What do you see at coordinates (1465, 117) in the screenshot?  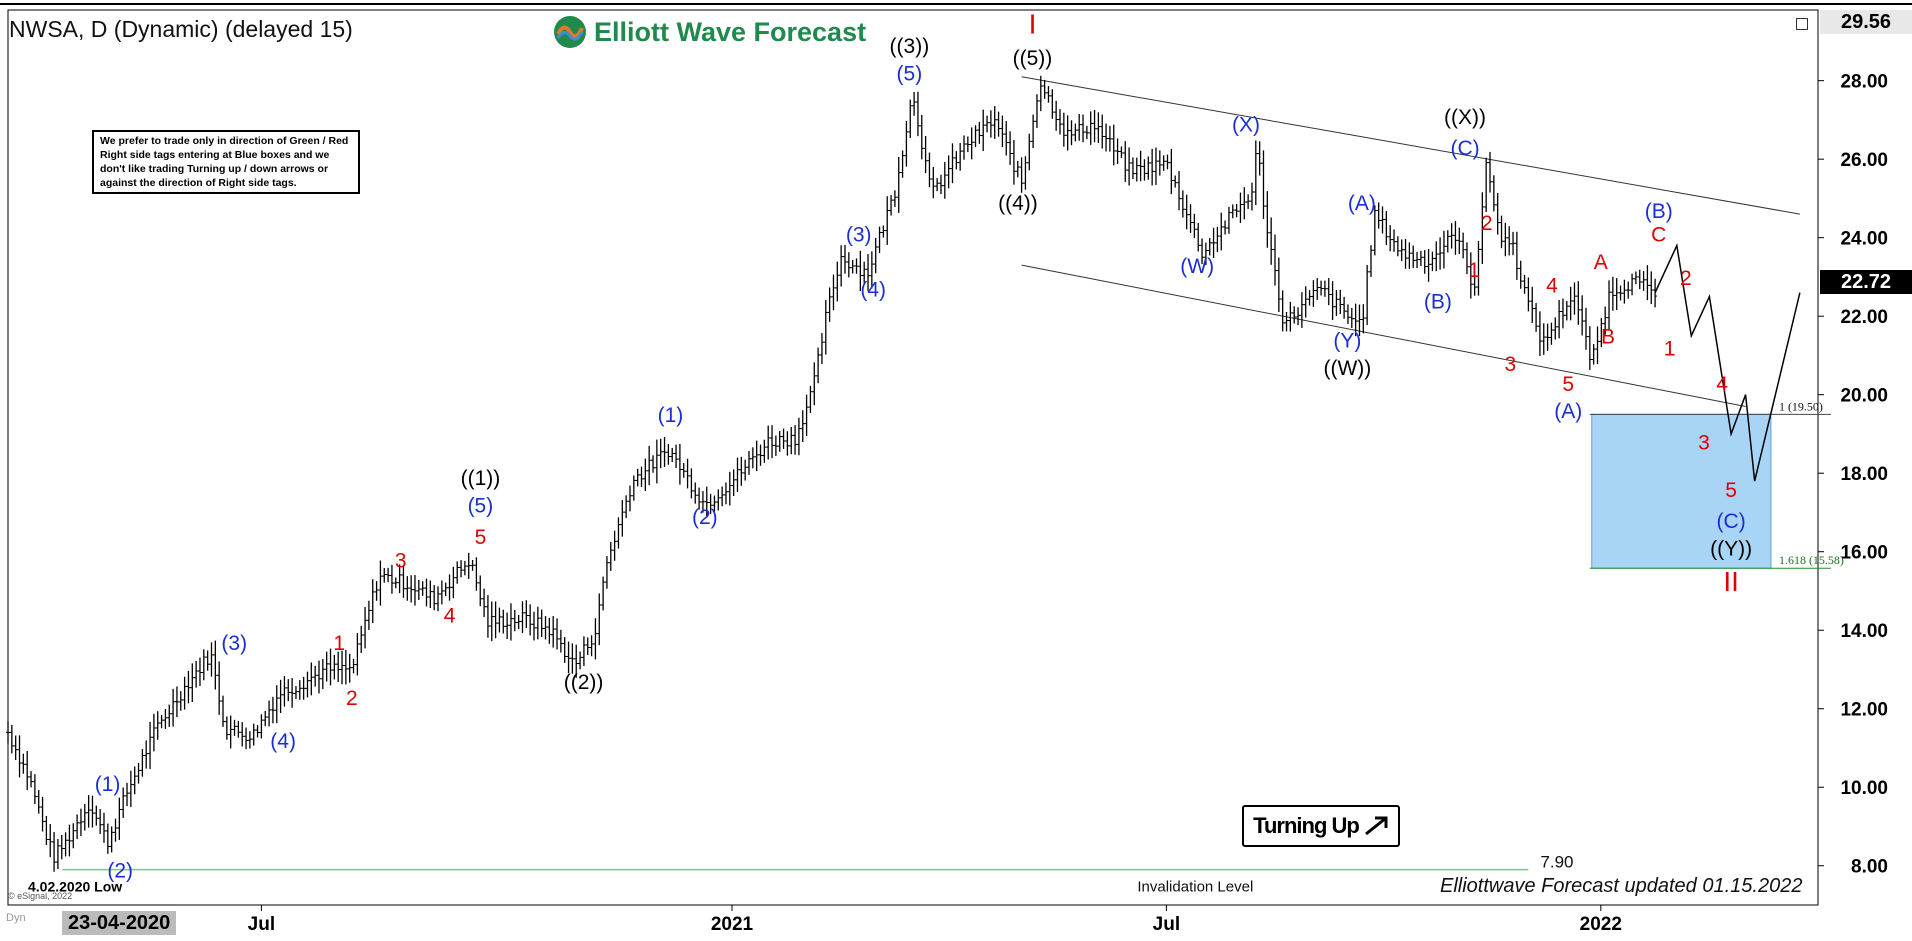 I see `wave-label: ((X))` at bounding box center [1465, 117].